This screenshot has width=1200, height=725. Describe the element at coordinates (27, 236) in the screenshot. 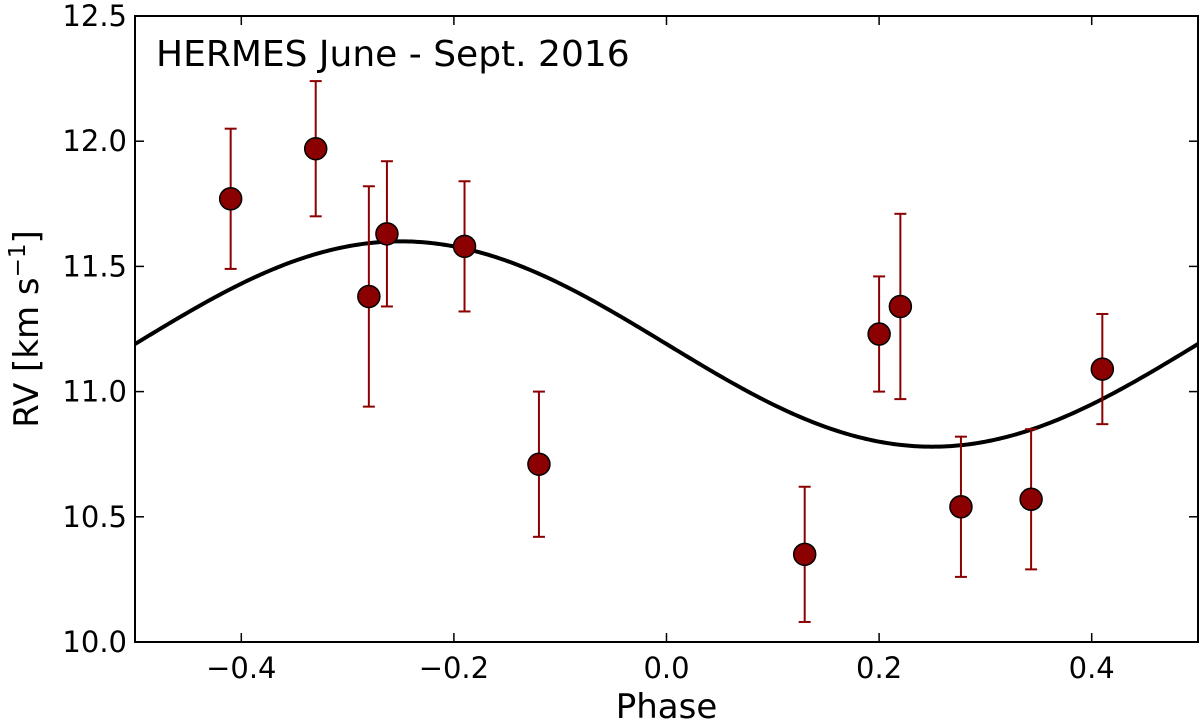

I see `y-axis-label-suffix: ]` at that location.